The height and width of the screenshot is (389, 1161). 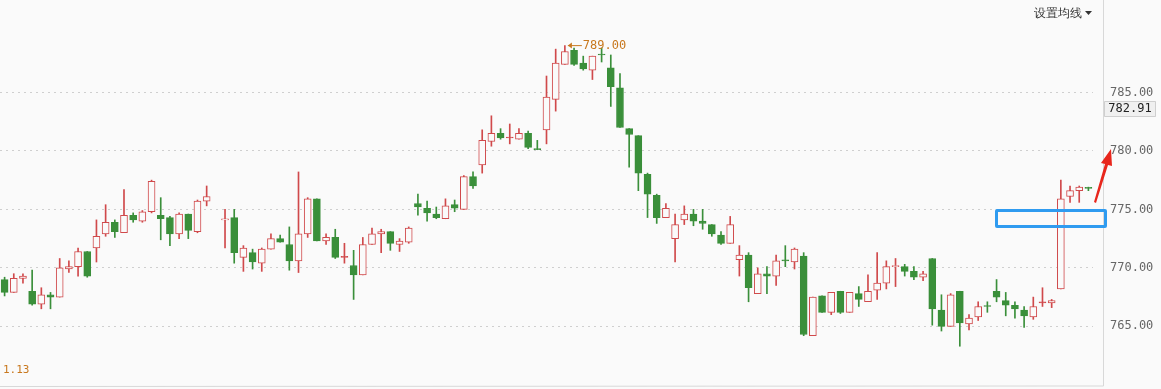 What do you see at coordinates (1132, 325) in the screenshot?
I see `y-tick-label: 765.00` at bounding box center [1132, 325].